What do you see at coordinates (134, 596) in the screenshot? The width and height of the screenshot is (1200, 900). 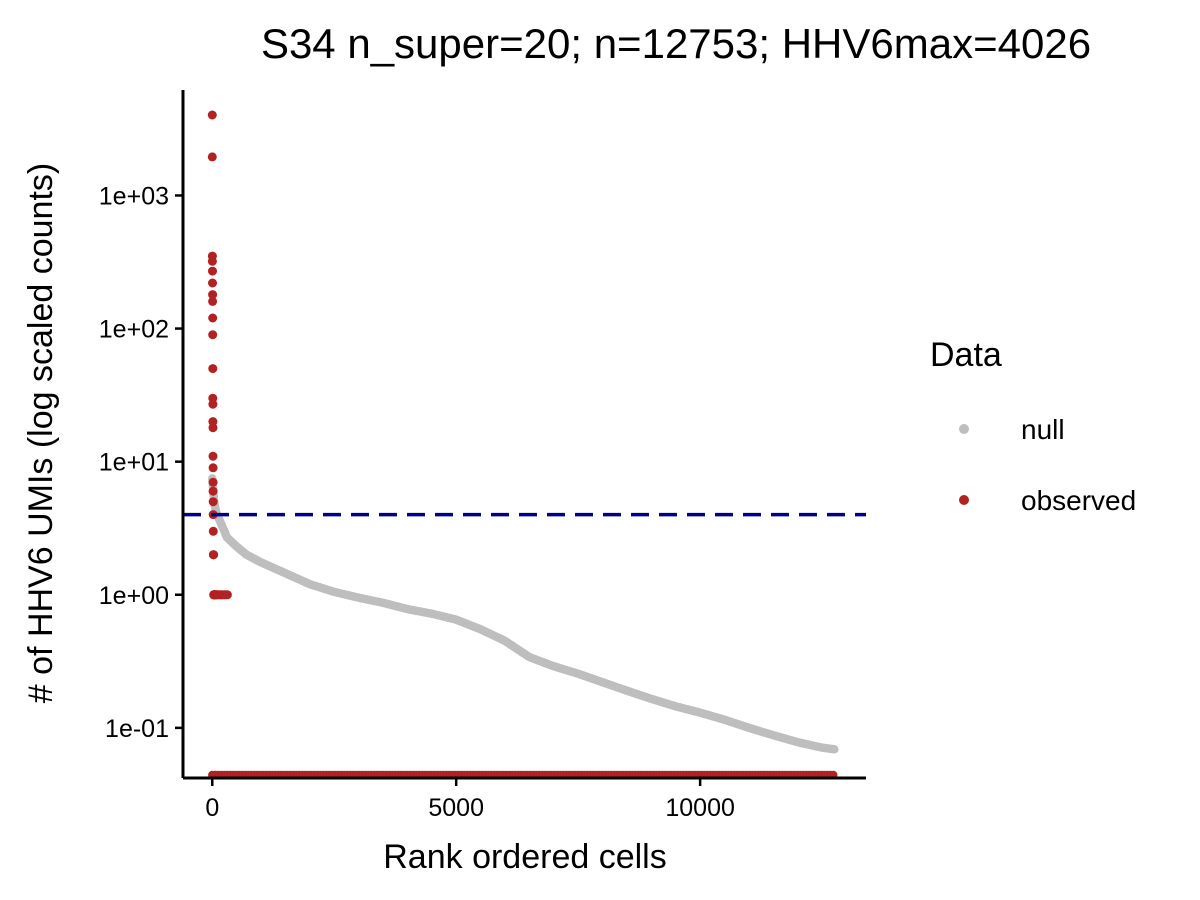 I see `y-tick-label: 1e+00` at bounding box center [134, 596].